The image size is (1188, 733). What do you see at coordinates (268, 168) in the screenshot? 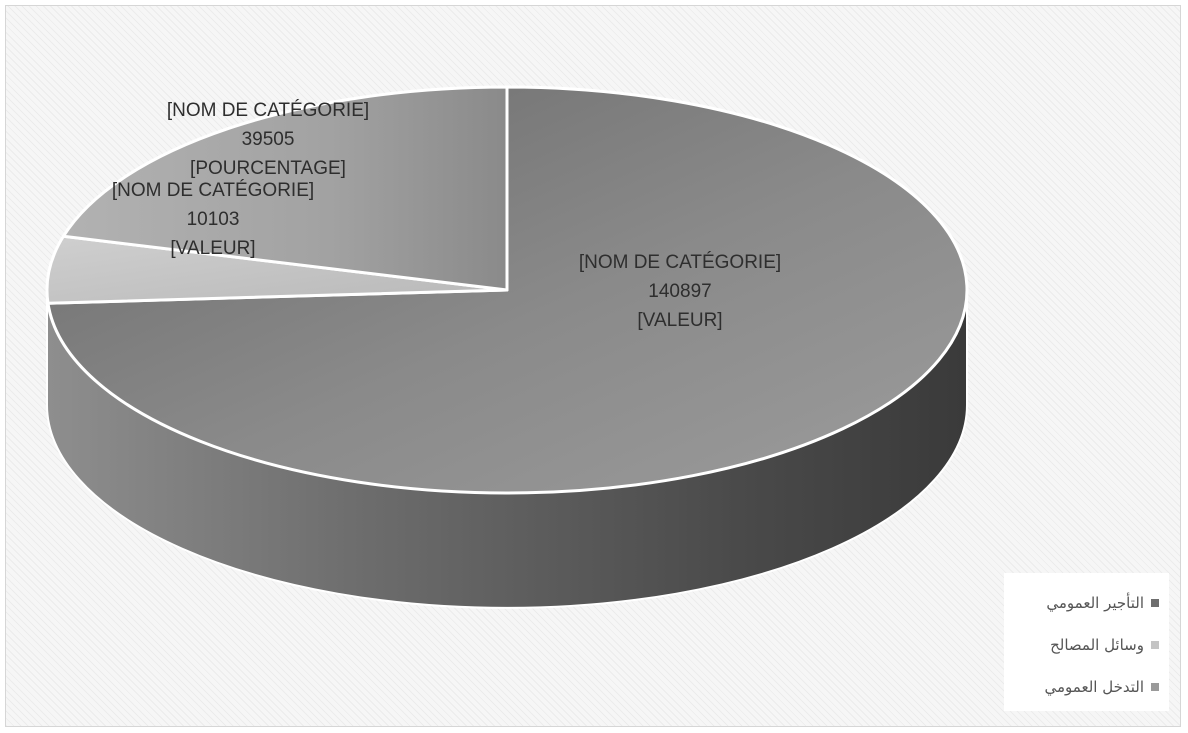
I see `data-label-line: [POURCENTAGE]` at bounding box center [268, 168].